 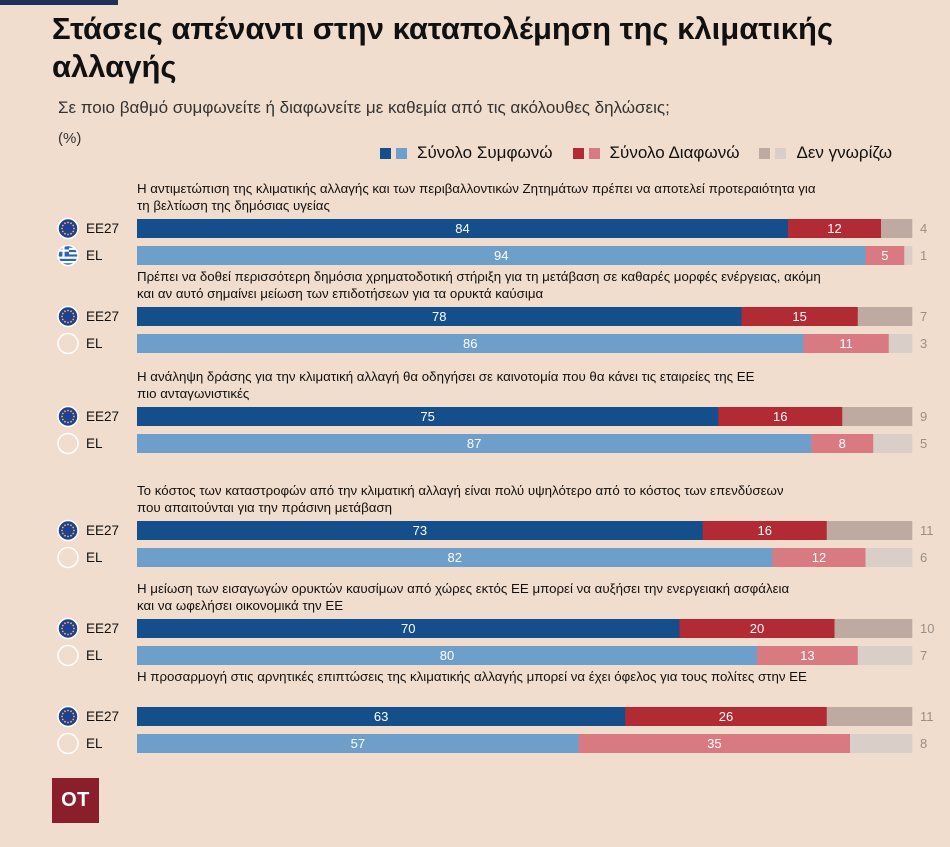 I want to click on value-agree: 87, so click(x=474, y=443).